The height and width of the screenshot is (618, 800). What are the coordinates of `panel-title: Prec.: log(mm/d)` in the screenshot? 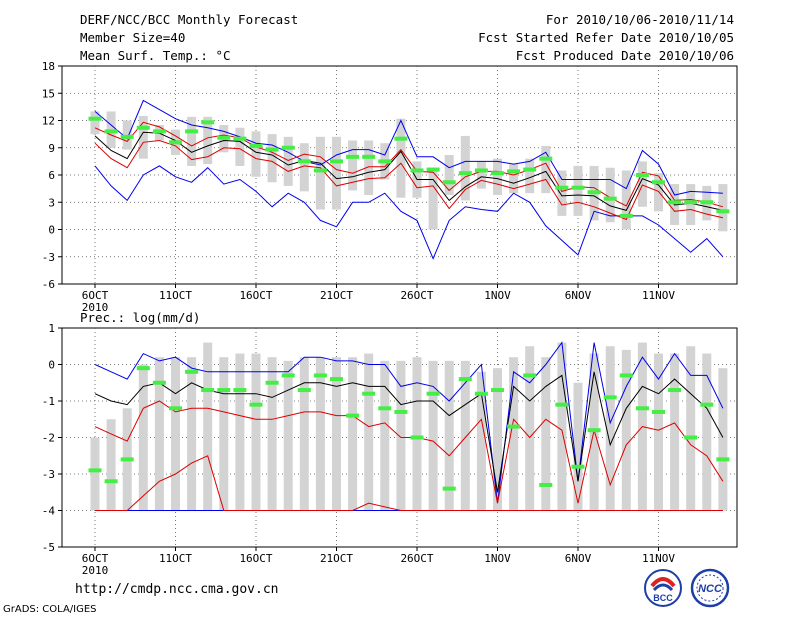 It's located at (140, 317).